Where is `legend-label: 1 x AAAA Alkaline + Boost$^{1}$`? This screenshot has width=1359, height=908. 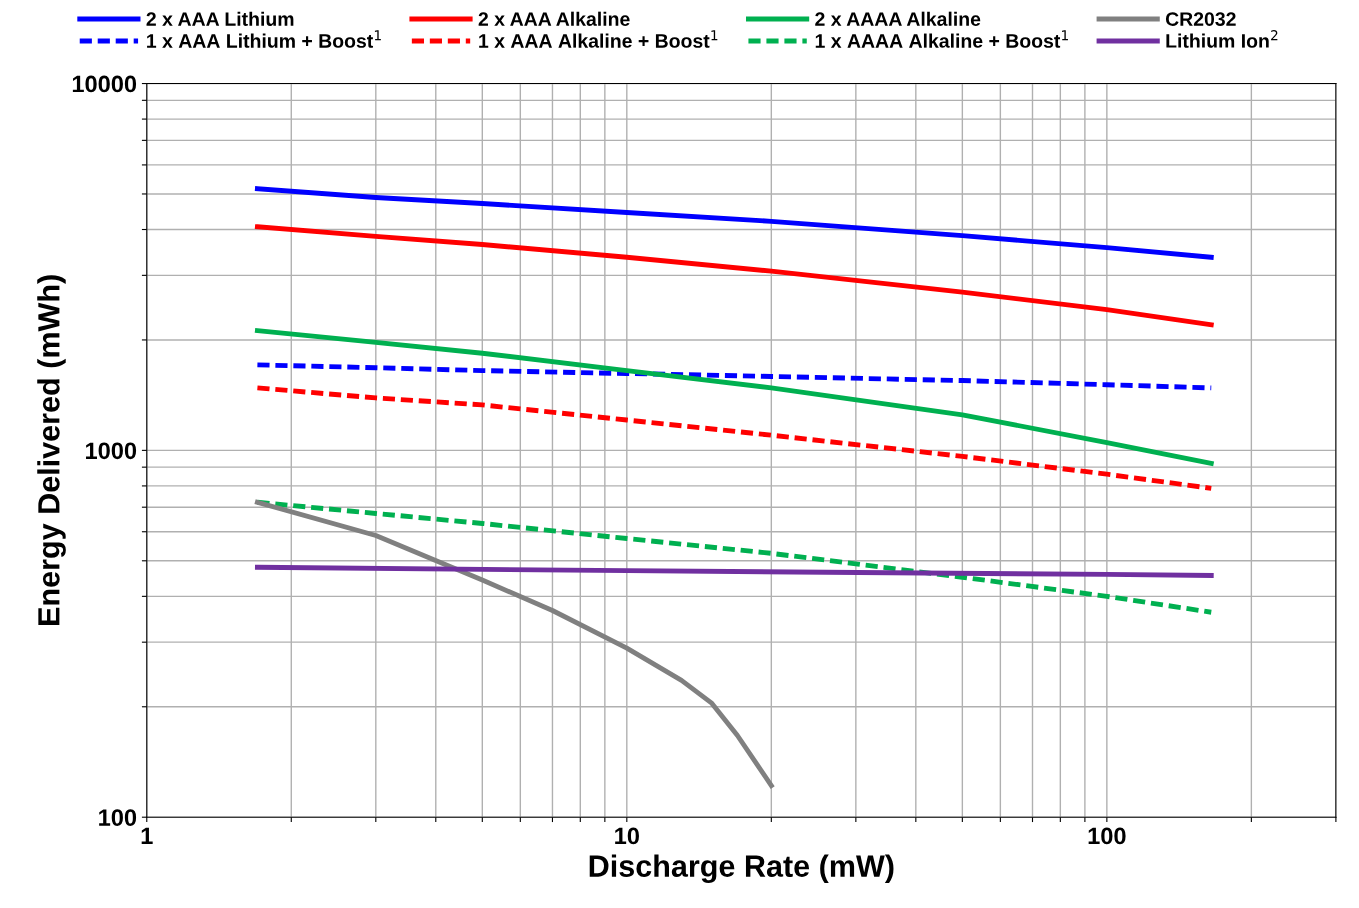 legend-label: 1 x AAAA Alkaline + Boost$^{1}$ is located at coordinates (941, 39).